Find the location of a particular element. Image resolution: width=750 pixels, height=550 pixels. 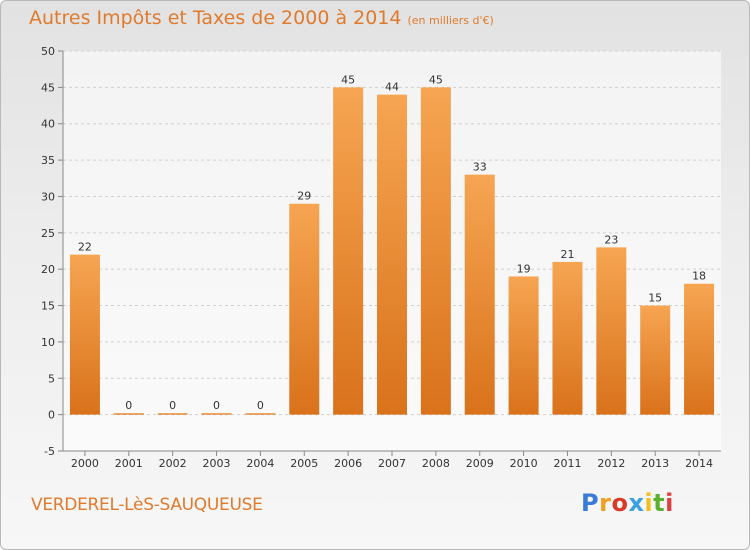

x-tick-label: 2014 is located at coordinates (699, 463).